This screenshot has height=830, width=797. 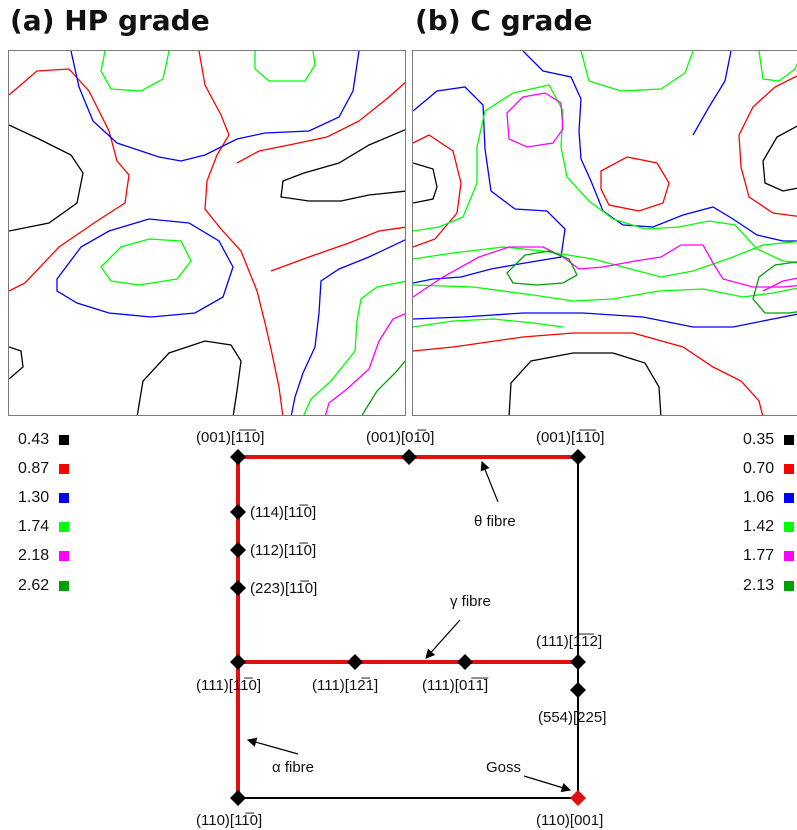 What do you see at coordinates (383, 387) in the screenshot?
I see `contour-hp-darkgreen` at bounding box center [383, 387].